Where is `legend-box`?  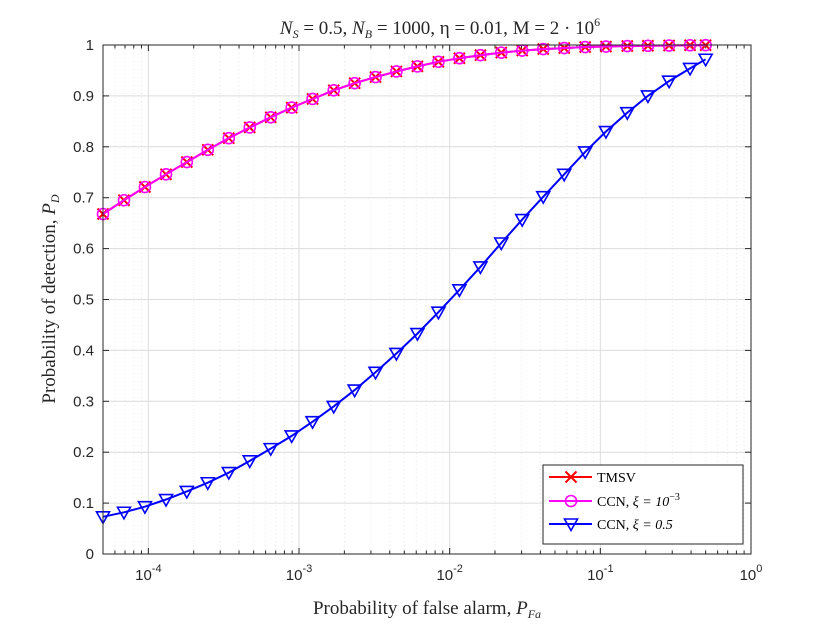
legend-box is located at coordinates (643, 504).